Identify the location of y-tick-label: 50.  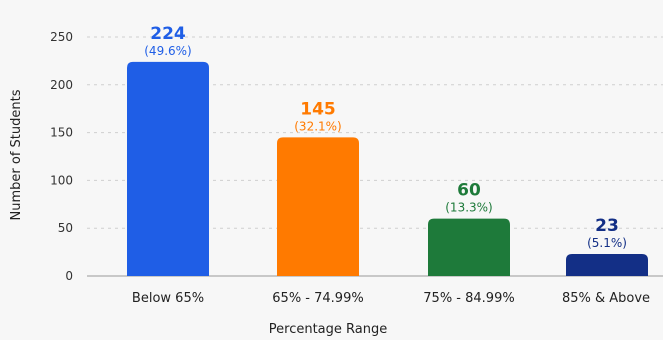
(65, 228).